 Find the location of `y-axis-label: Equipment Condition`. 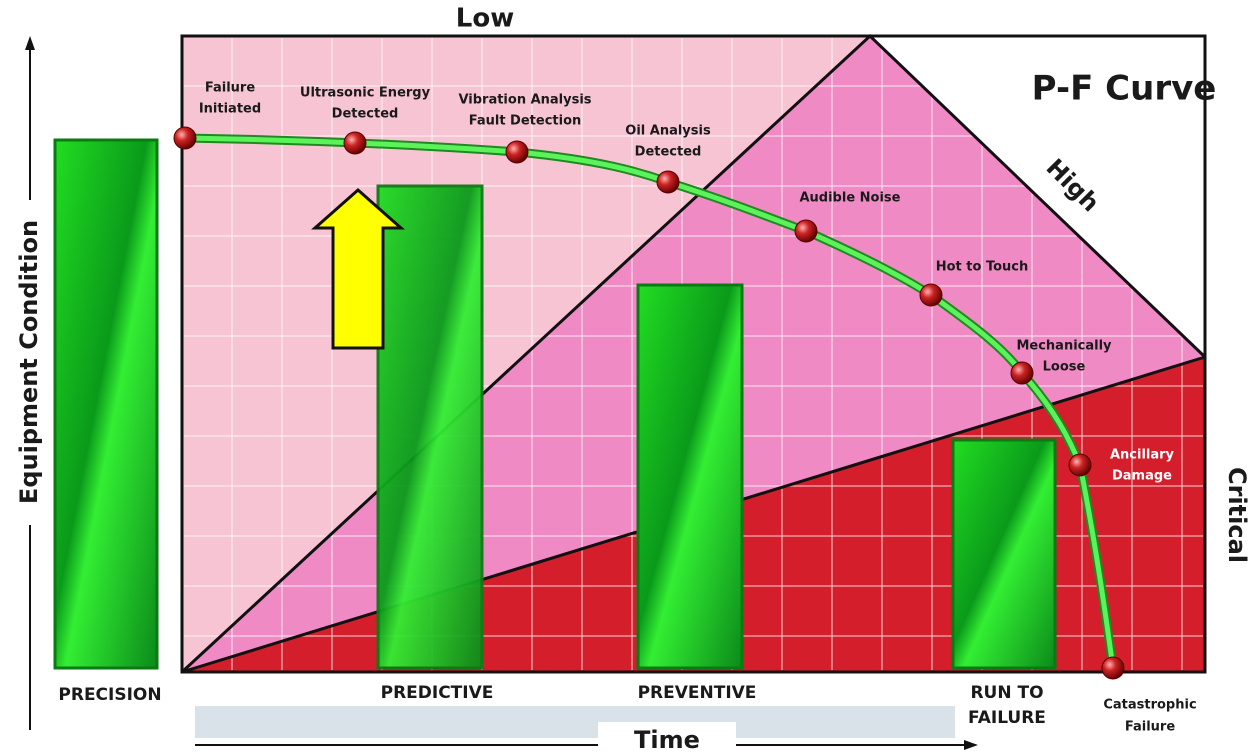

y-axis-label: Equipment Condition is located at coordinates (29, 362).